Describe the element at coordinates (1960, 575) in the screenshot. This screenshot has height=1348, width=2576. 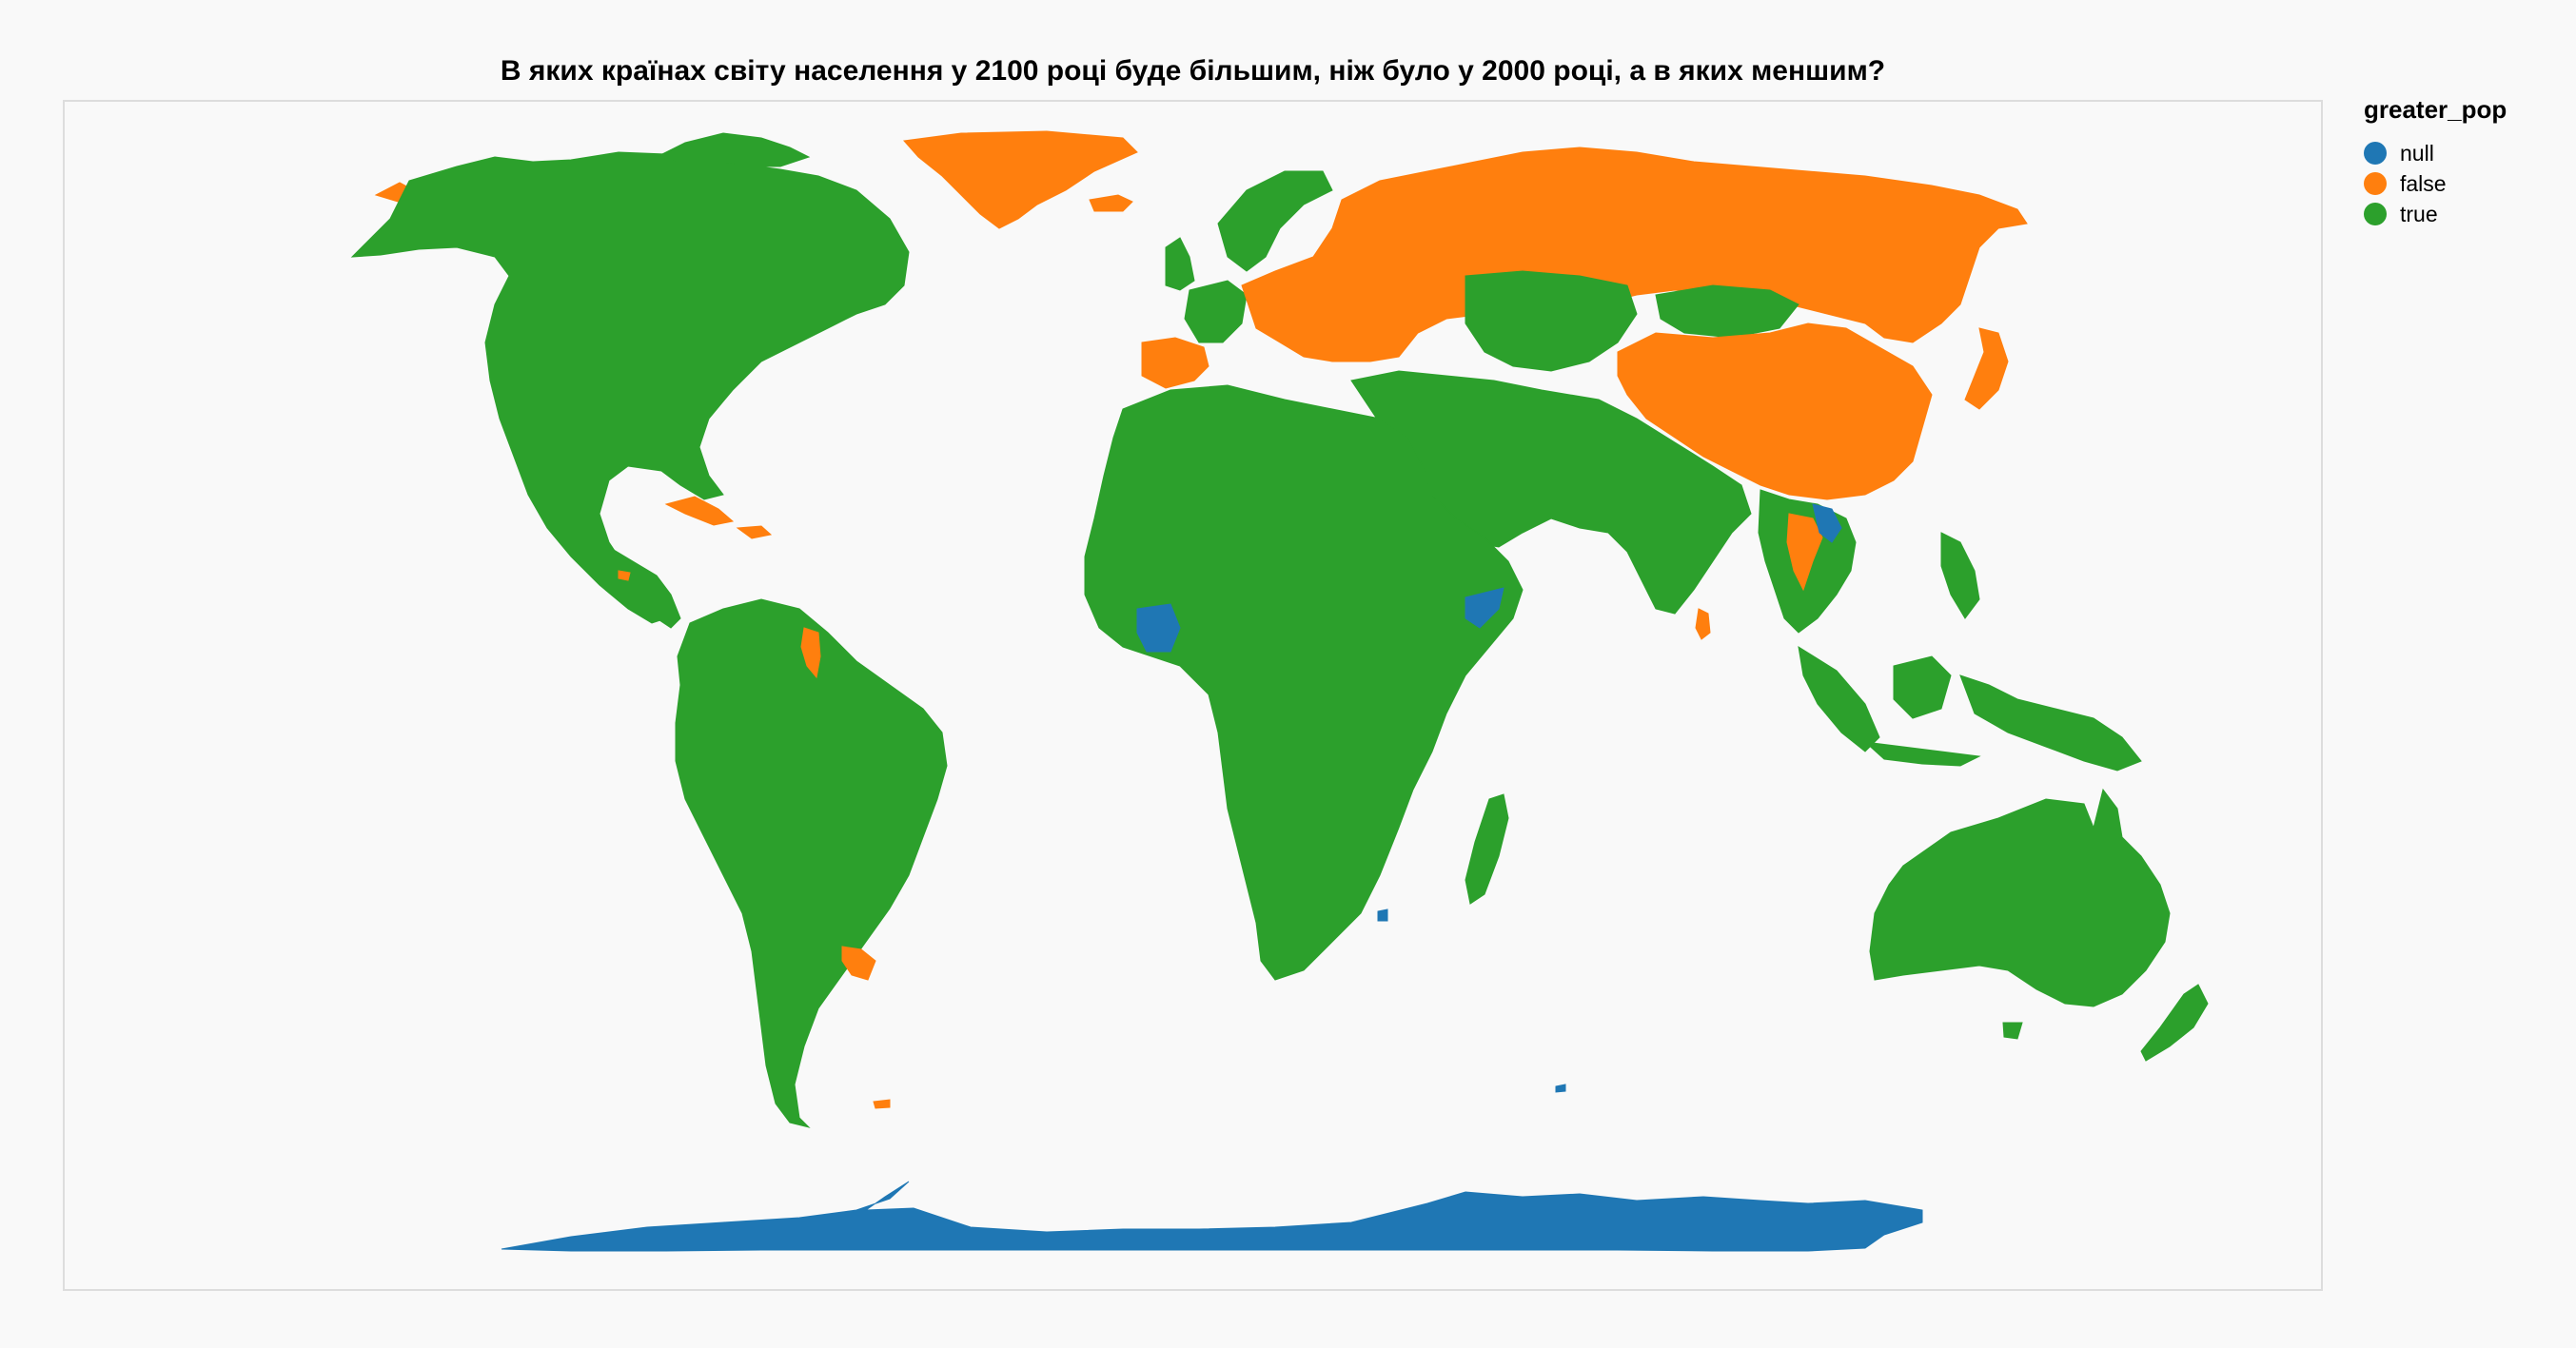
I see `region-philippines` at that location.